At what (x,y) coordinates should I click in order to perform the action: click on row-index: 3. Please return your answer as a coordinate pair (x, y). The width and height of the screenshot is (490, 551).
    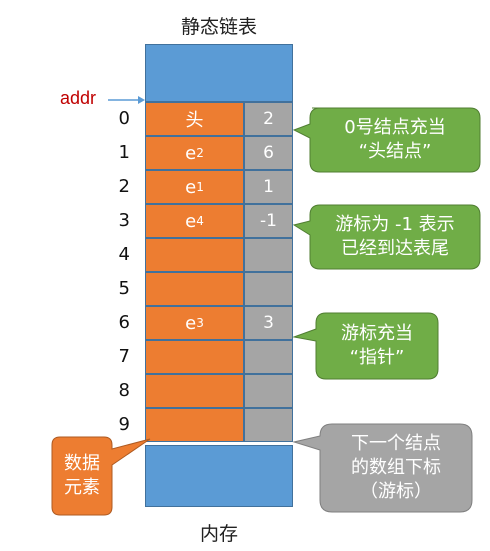
    Looking at the image, I should click on (124, 220).